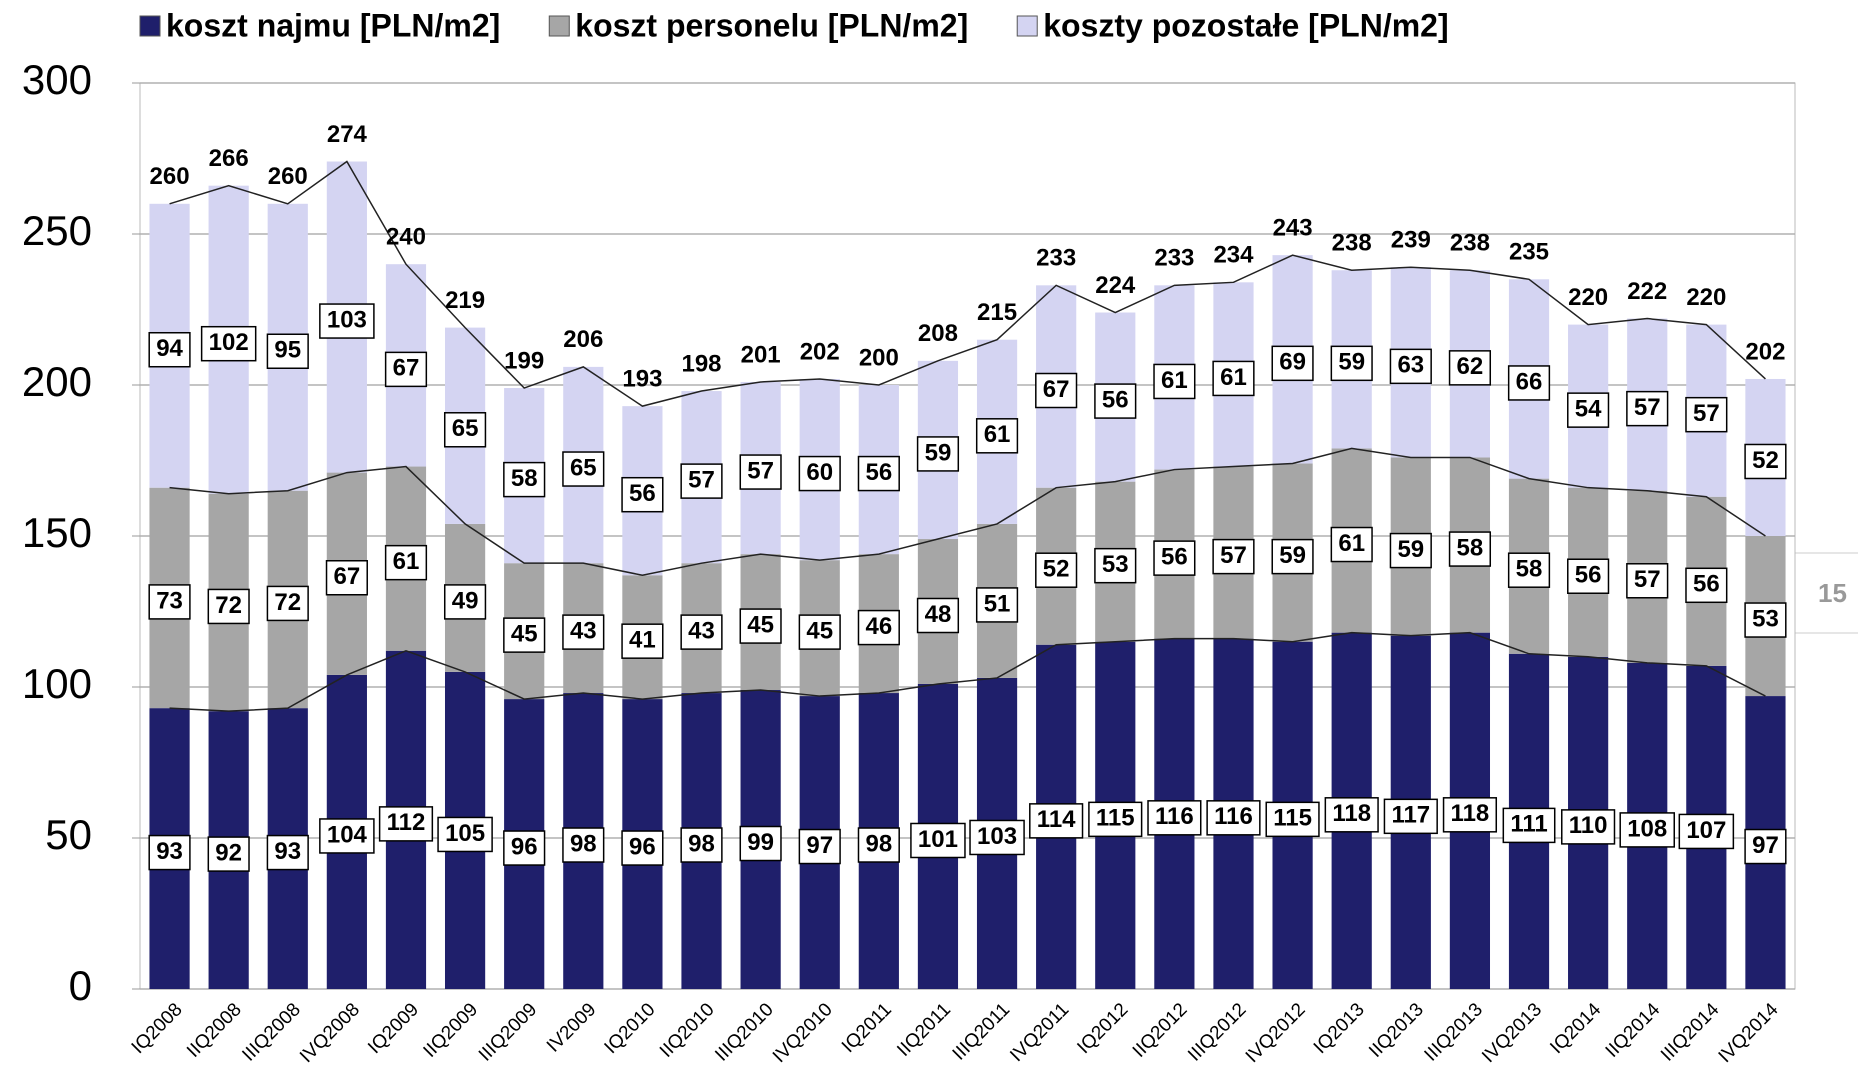 The height and width of the screenshot is (1090, 1858). I want to click on value-label: 48, so click(938, 615).